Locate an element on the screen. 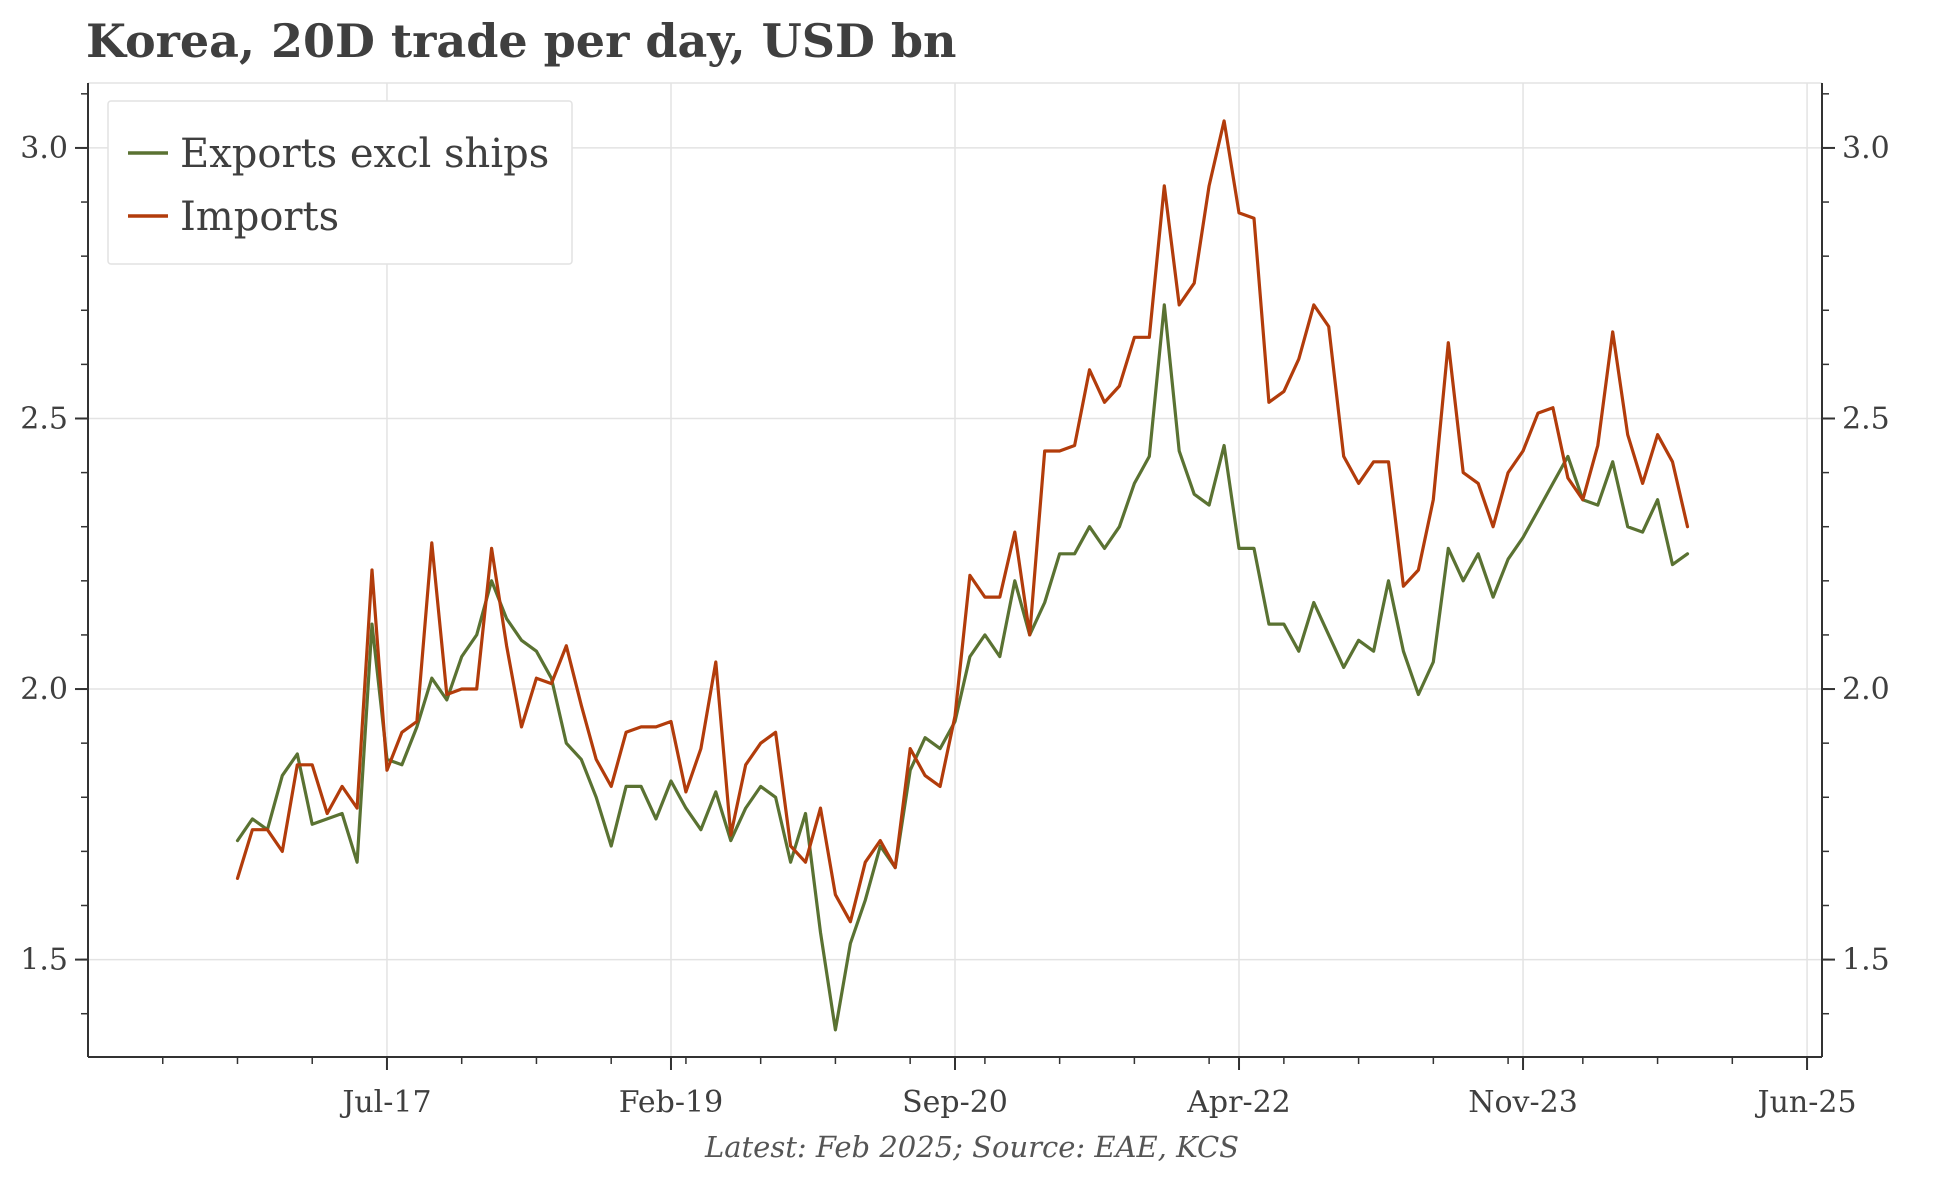 Image resolution: width=1944 pixels, height=1178 pixels. y-tick-label: 1.5 is located at coordinates (44, 960).